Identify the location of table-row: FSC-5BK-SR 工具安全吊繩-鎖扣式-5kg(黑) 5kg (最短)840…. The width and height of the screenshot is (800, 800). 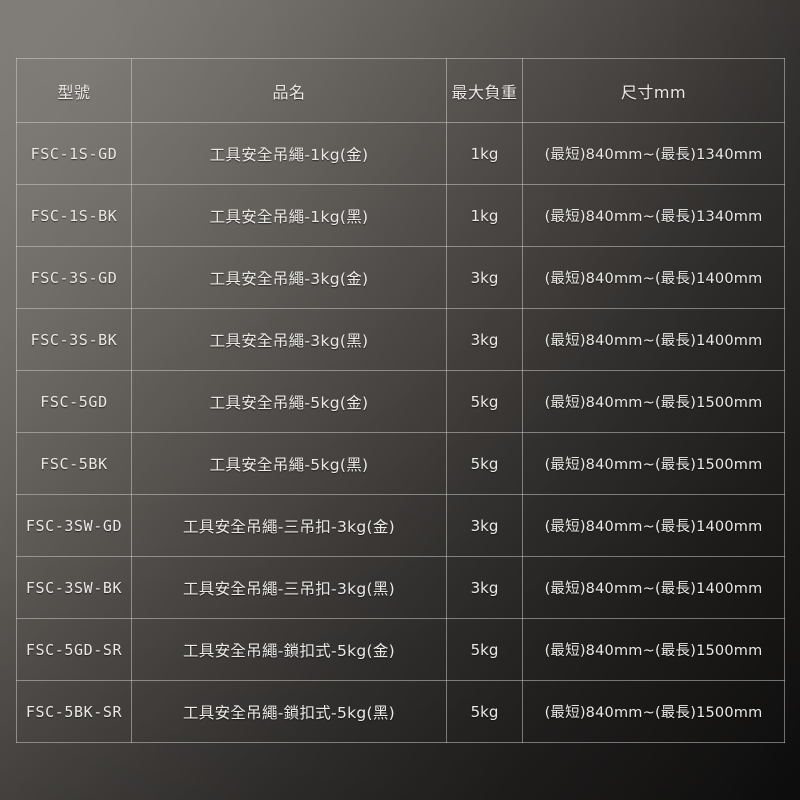
(400, 711).